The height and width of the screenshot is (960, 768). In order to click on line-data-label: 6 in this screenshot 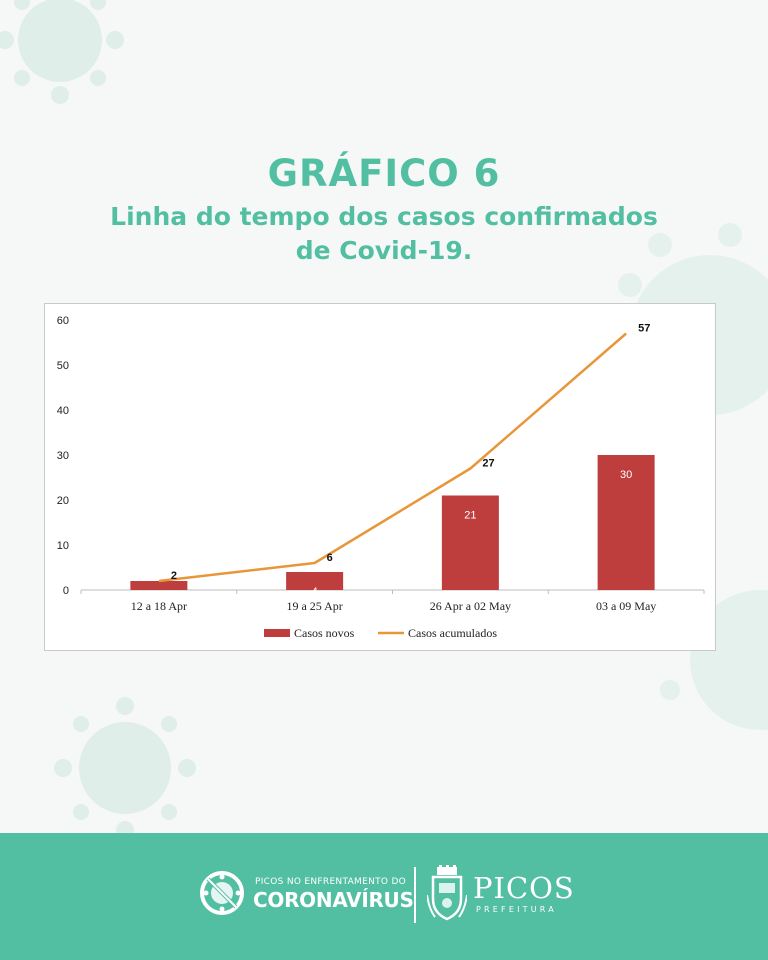, I will do `click(330, 558)`.